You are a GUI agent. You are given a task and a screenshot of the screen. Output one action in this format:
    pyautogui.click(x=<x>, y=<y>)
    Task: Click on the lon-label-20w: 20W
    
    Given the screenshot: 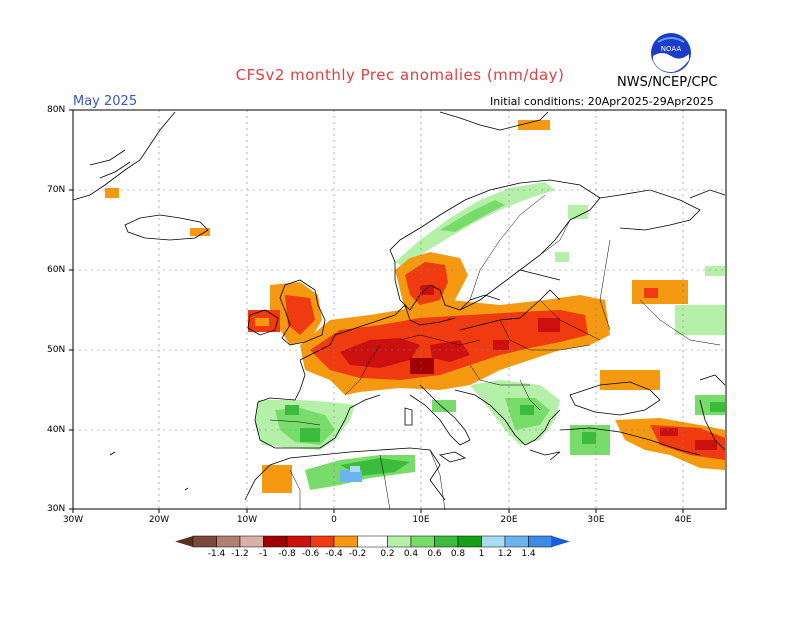 What is the action you would take?
    pyautogui.click(x=159, y=520)
    